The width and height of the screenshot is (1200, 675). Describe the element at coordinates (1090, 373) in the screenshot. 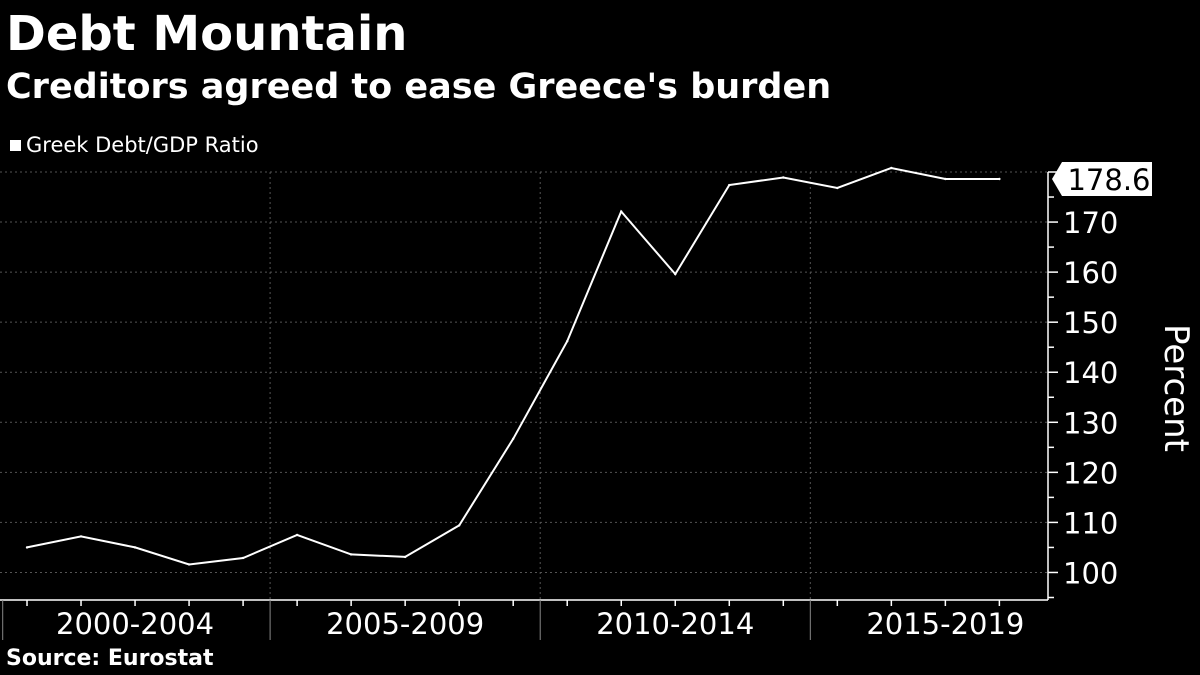

I see `y-tick-label: 140` at that location.